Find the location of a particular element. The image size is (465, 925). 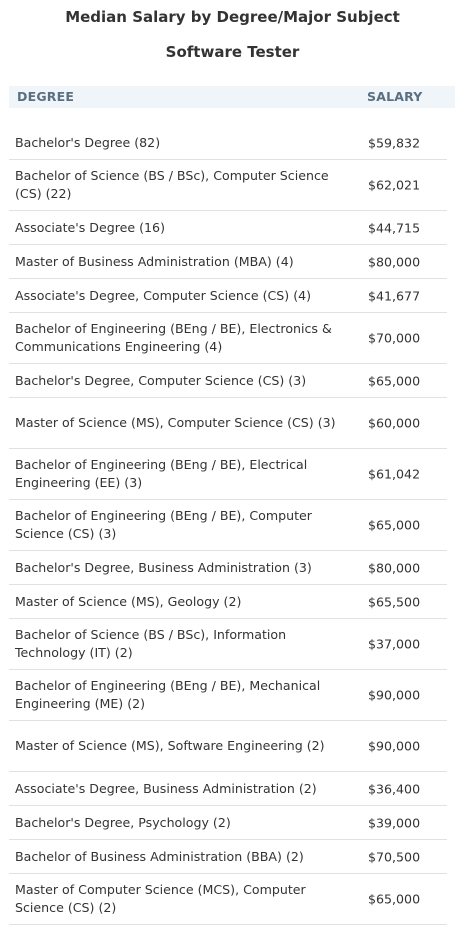

degree-cell: Master of Science (MS), Geology (2) is located at coordinates (128, 601).